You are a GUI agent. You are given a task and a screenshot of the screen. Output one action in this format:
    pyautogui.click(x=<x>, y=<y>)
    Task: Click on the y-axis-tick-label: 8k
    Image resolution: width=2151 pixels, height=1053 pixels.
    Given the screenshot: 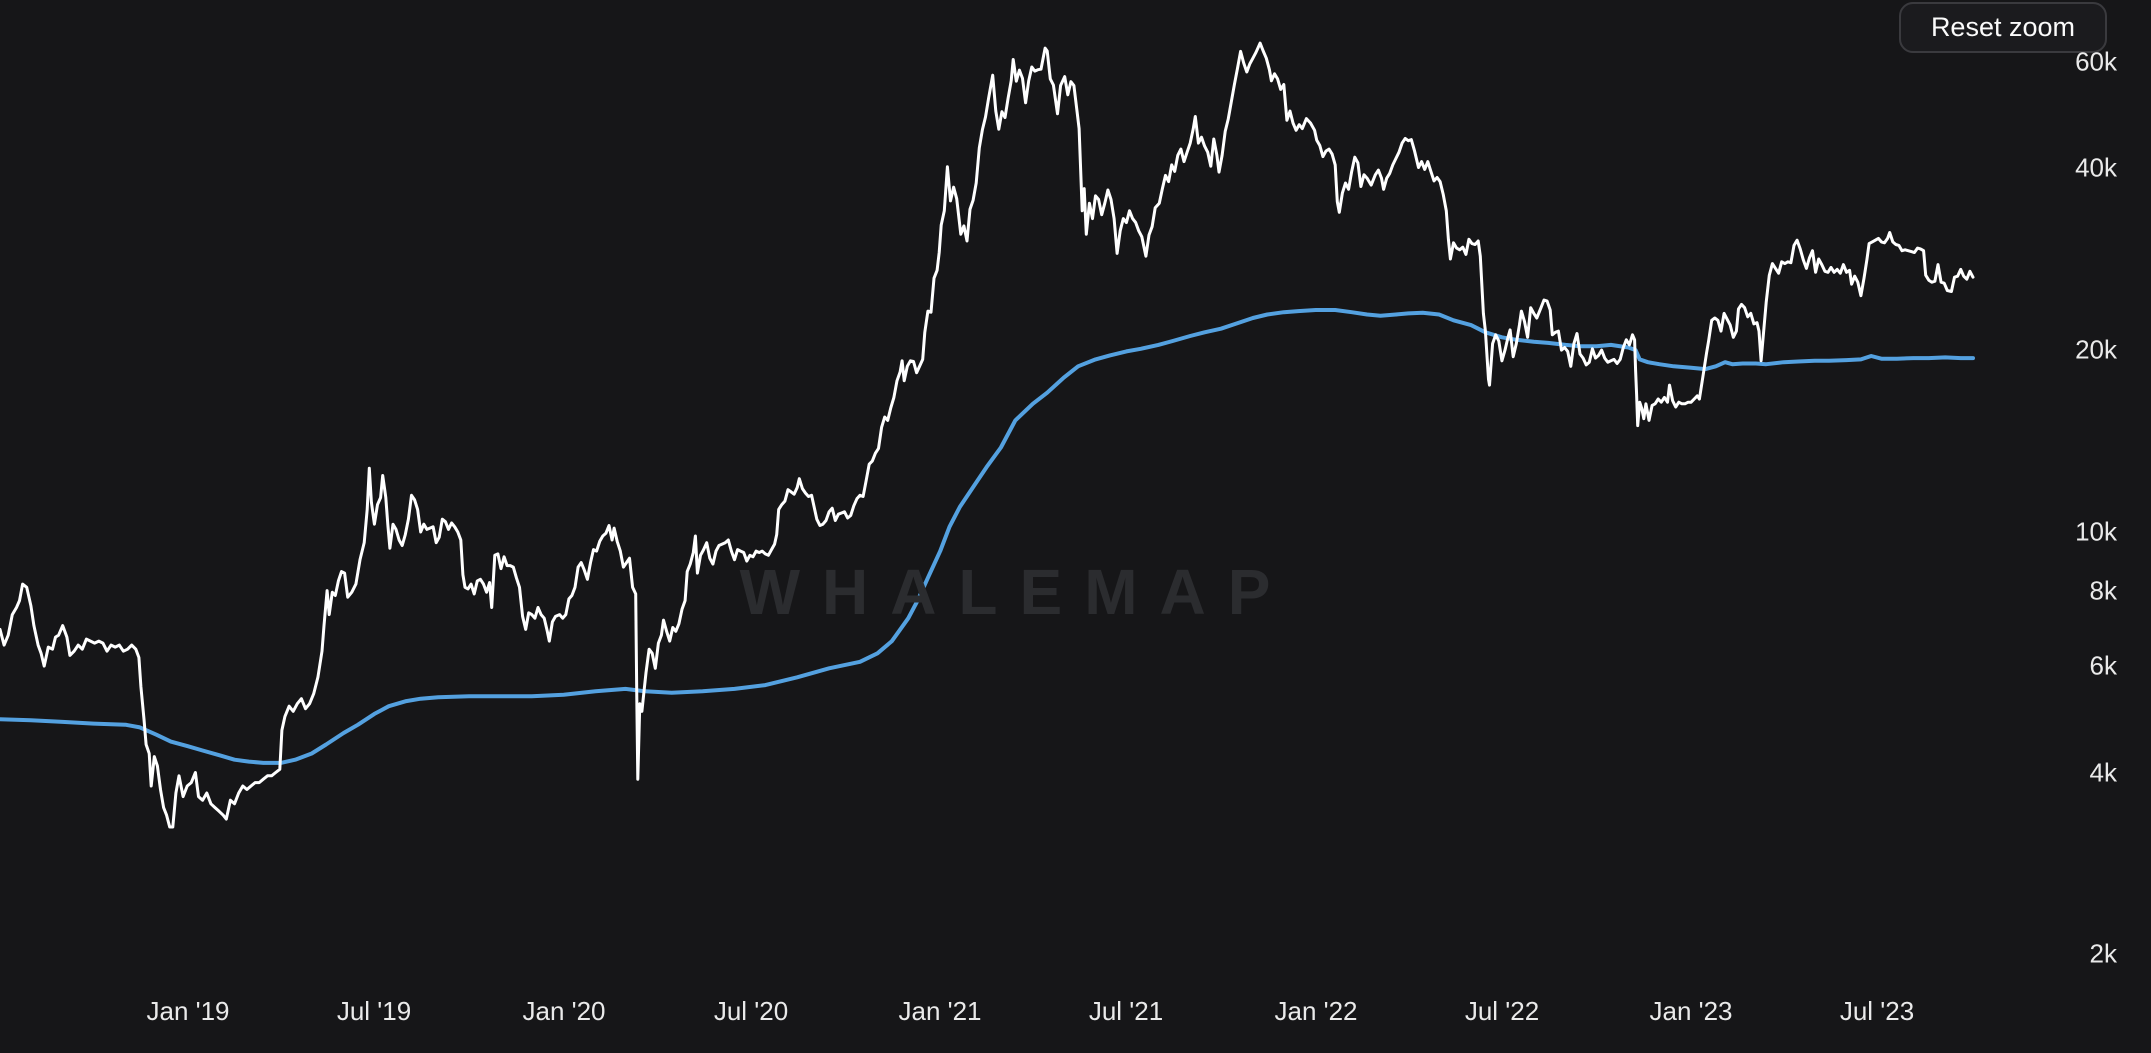 What is the action you would take?
    pyautogui.click(x=2103, y=590)
    